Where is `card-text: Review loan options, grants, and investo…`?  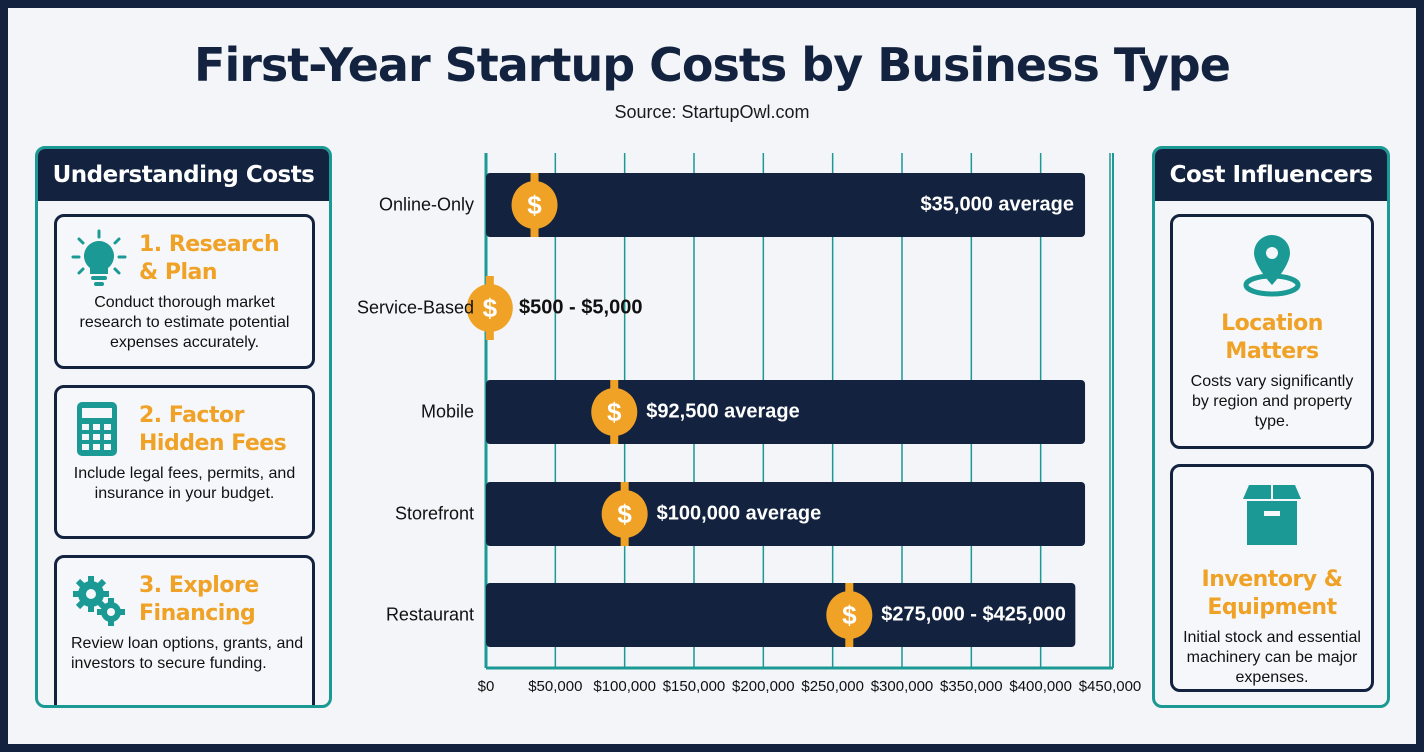 card-text: Review loan options, grants, and investo… is located at coordinates (187, 653).